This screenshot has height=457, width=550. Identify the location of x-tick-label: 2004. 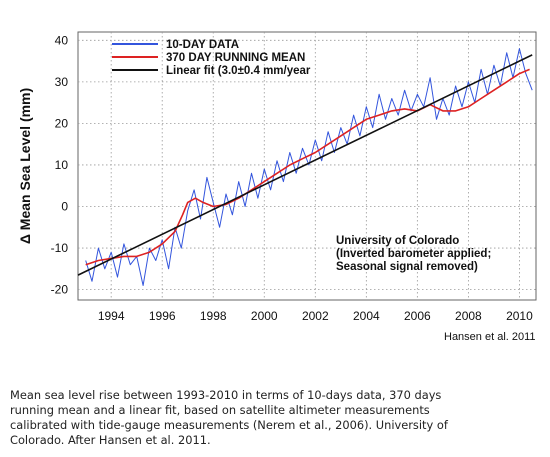
(366, 316).